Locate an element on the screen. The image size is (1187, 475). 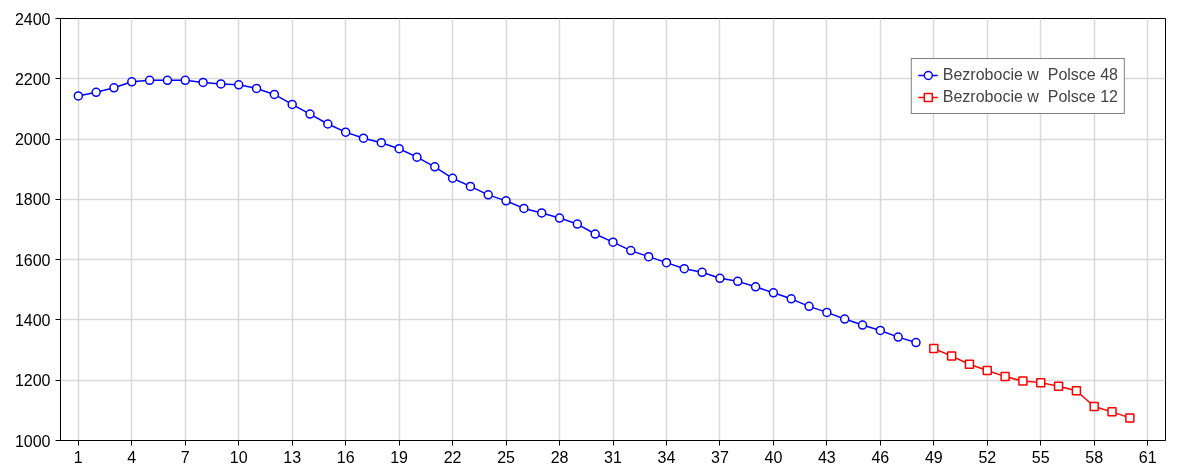
x-tick-label: 22 is located at coordinates (452, 457).